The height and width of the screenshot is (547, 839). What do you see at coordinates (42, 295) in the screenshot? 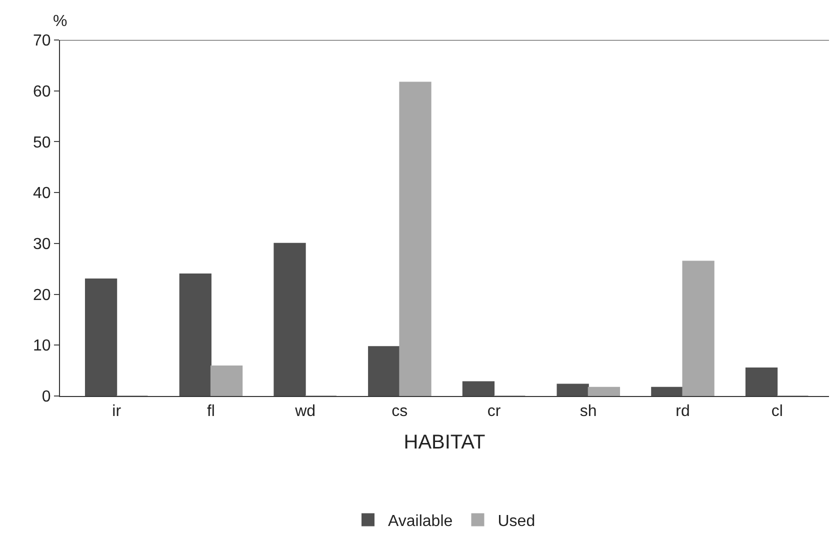
I see `y-tick-label: 20` at bounding box center [42, 295].